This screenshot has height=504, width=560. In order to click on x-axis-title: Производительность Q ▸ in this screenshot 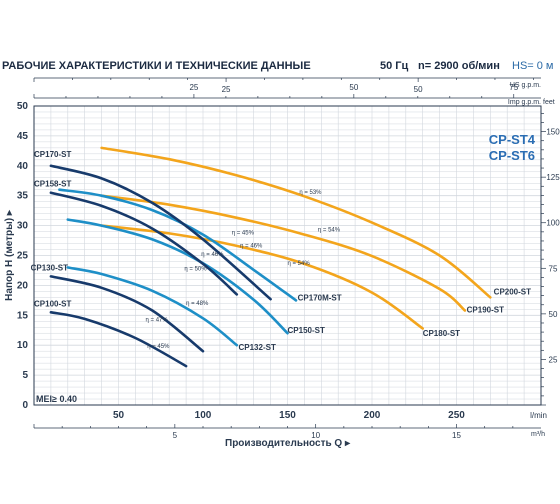, I will do `click(288, 443)`.